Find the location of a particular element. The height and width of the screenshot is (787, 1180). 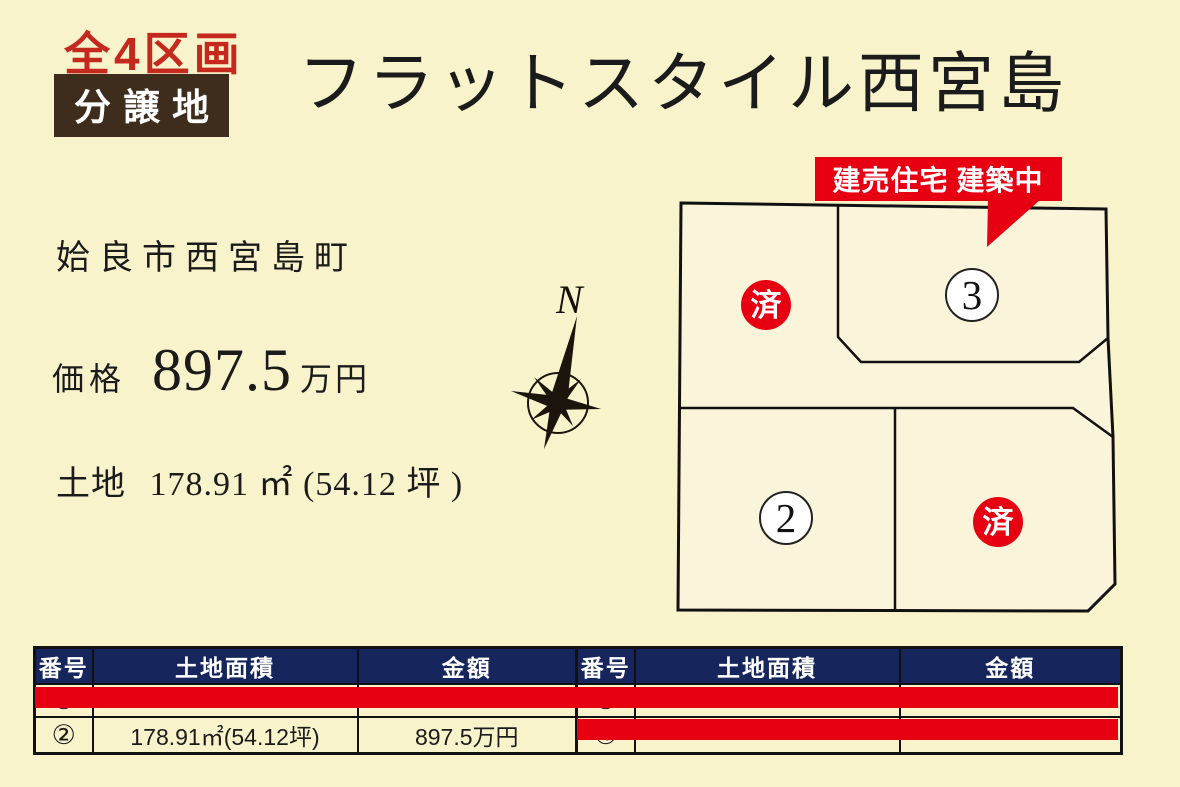

lot4-sold-badge: 済 is located at coordinates (998, 522).